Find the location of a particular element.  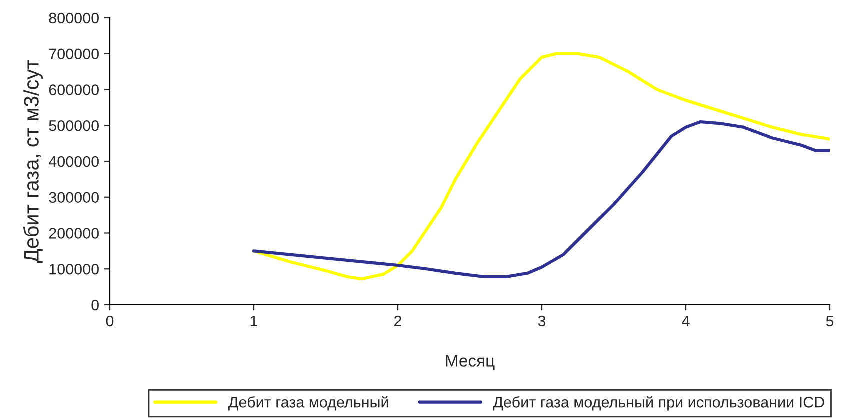

y-axis-title: Дебит газа, ст м3/сут is located at coordinates (33, 162).